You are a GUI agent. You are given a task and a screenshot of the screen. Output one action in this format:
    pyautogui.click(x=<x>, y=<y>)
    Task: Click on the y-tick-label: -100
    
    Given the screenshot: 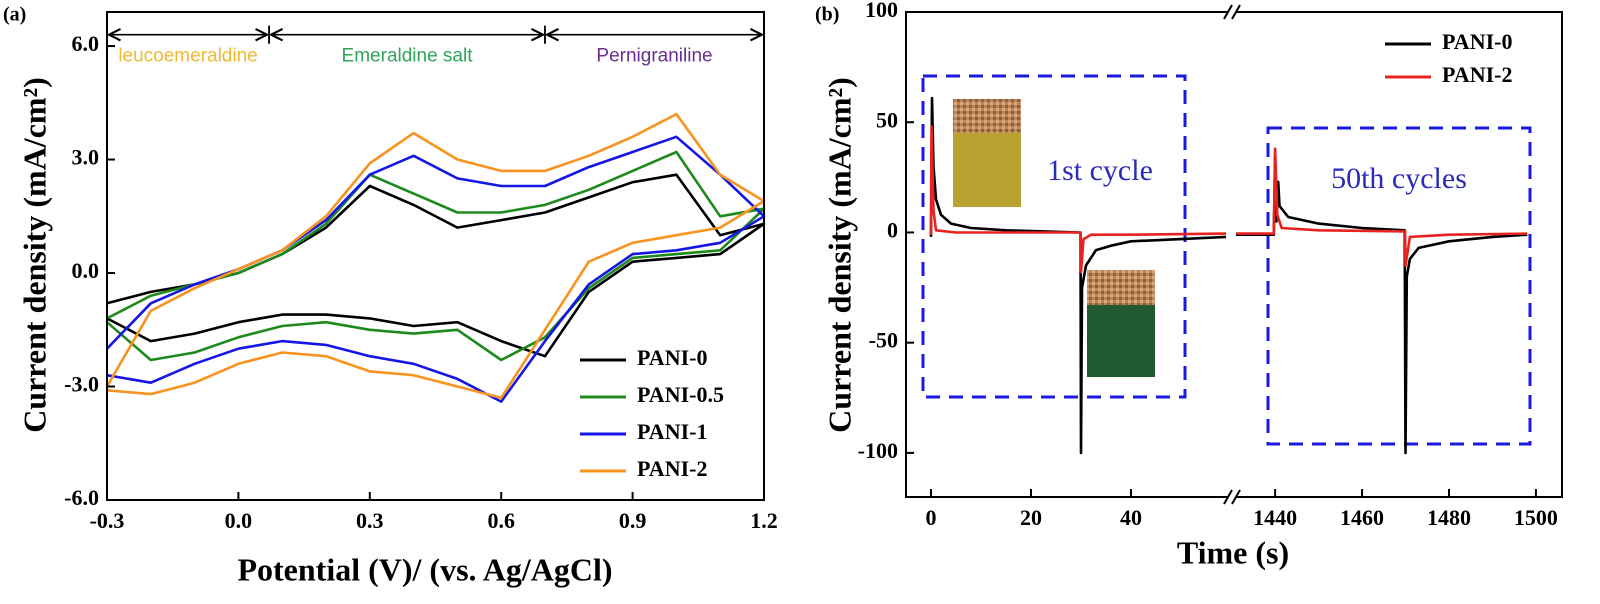 What is the action you would take?
    pyautogui.click(x=878, y=450)
    